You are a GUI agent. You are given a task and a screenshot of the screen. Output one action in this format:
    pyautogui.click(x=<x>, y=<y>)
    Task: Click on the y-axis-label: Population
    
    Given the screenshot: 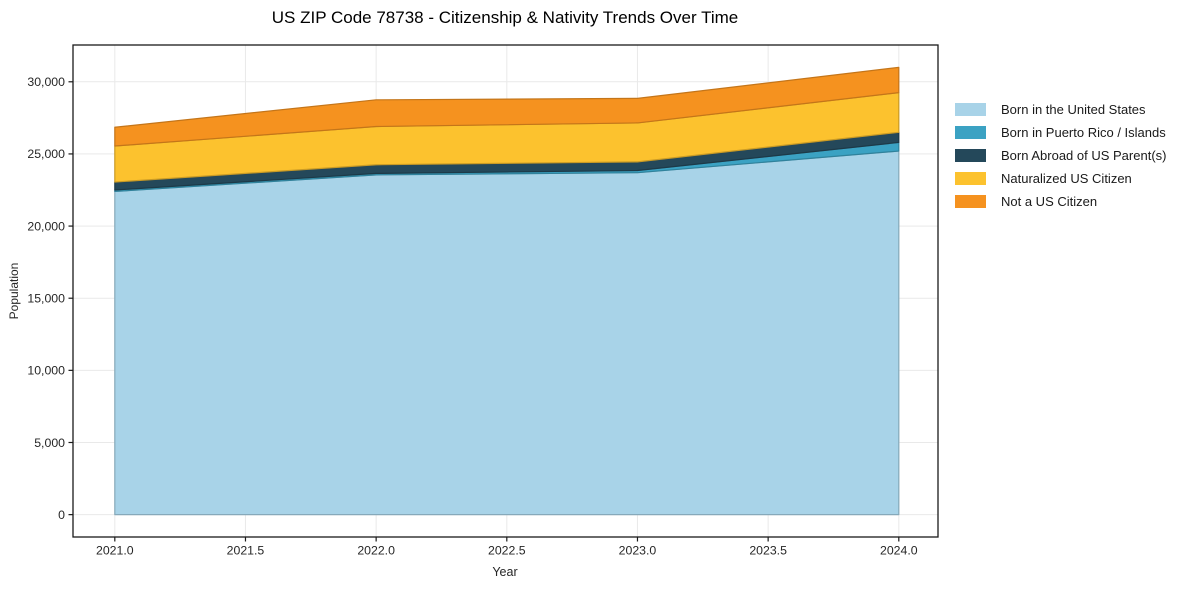 What is the action you would take?
    pyautogui.click(x=14, y=291)
    